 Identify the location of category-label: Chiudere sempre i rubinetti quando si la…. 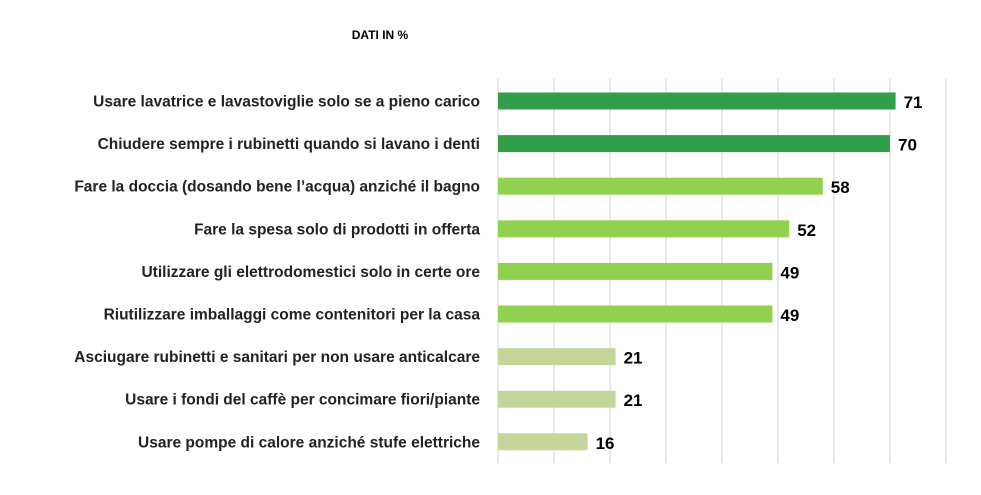
(289, 144).